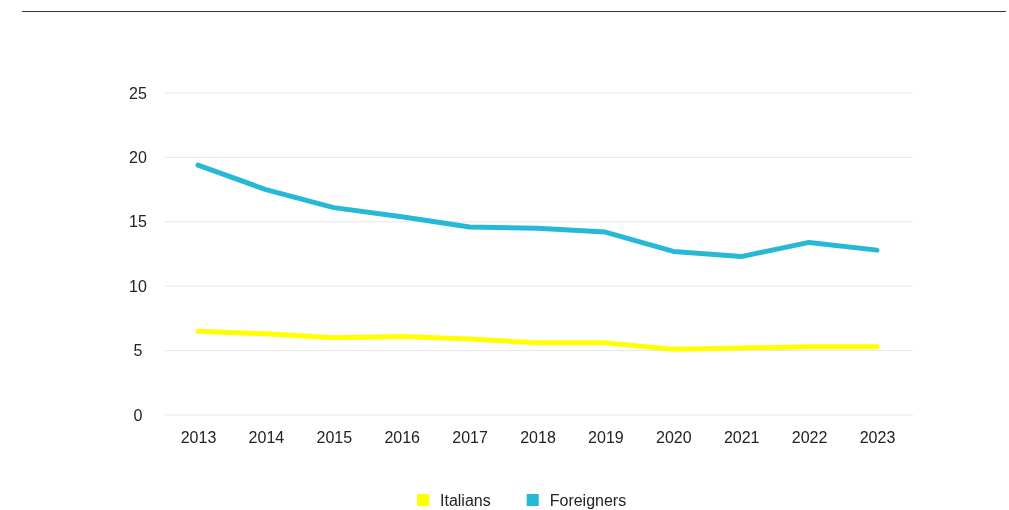 The height and width of the screenshot is (510, 1009). What do you see at coordinates (266, 438) in the screenshot?
I see `x-tick-label: 2014` at bounding box center [266, 438].